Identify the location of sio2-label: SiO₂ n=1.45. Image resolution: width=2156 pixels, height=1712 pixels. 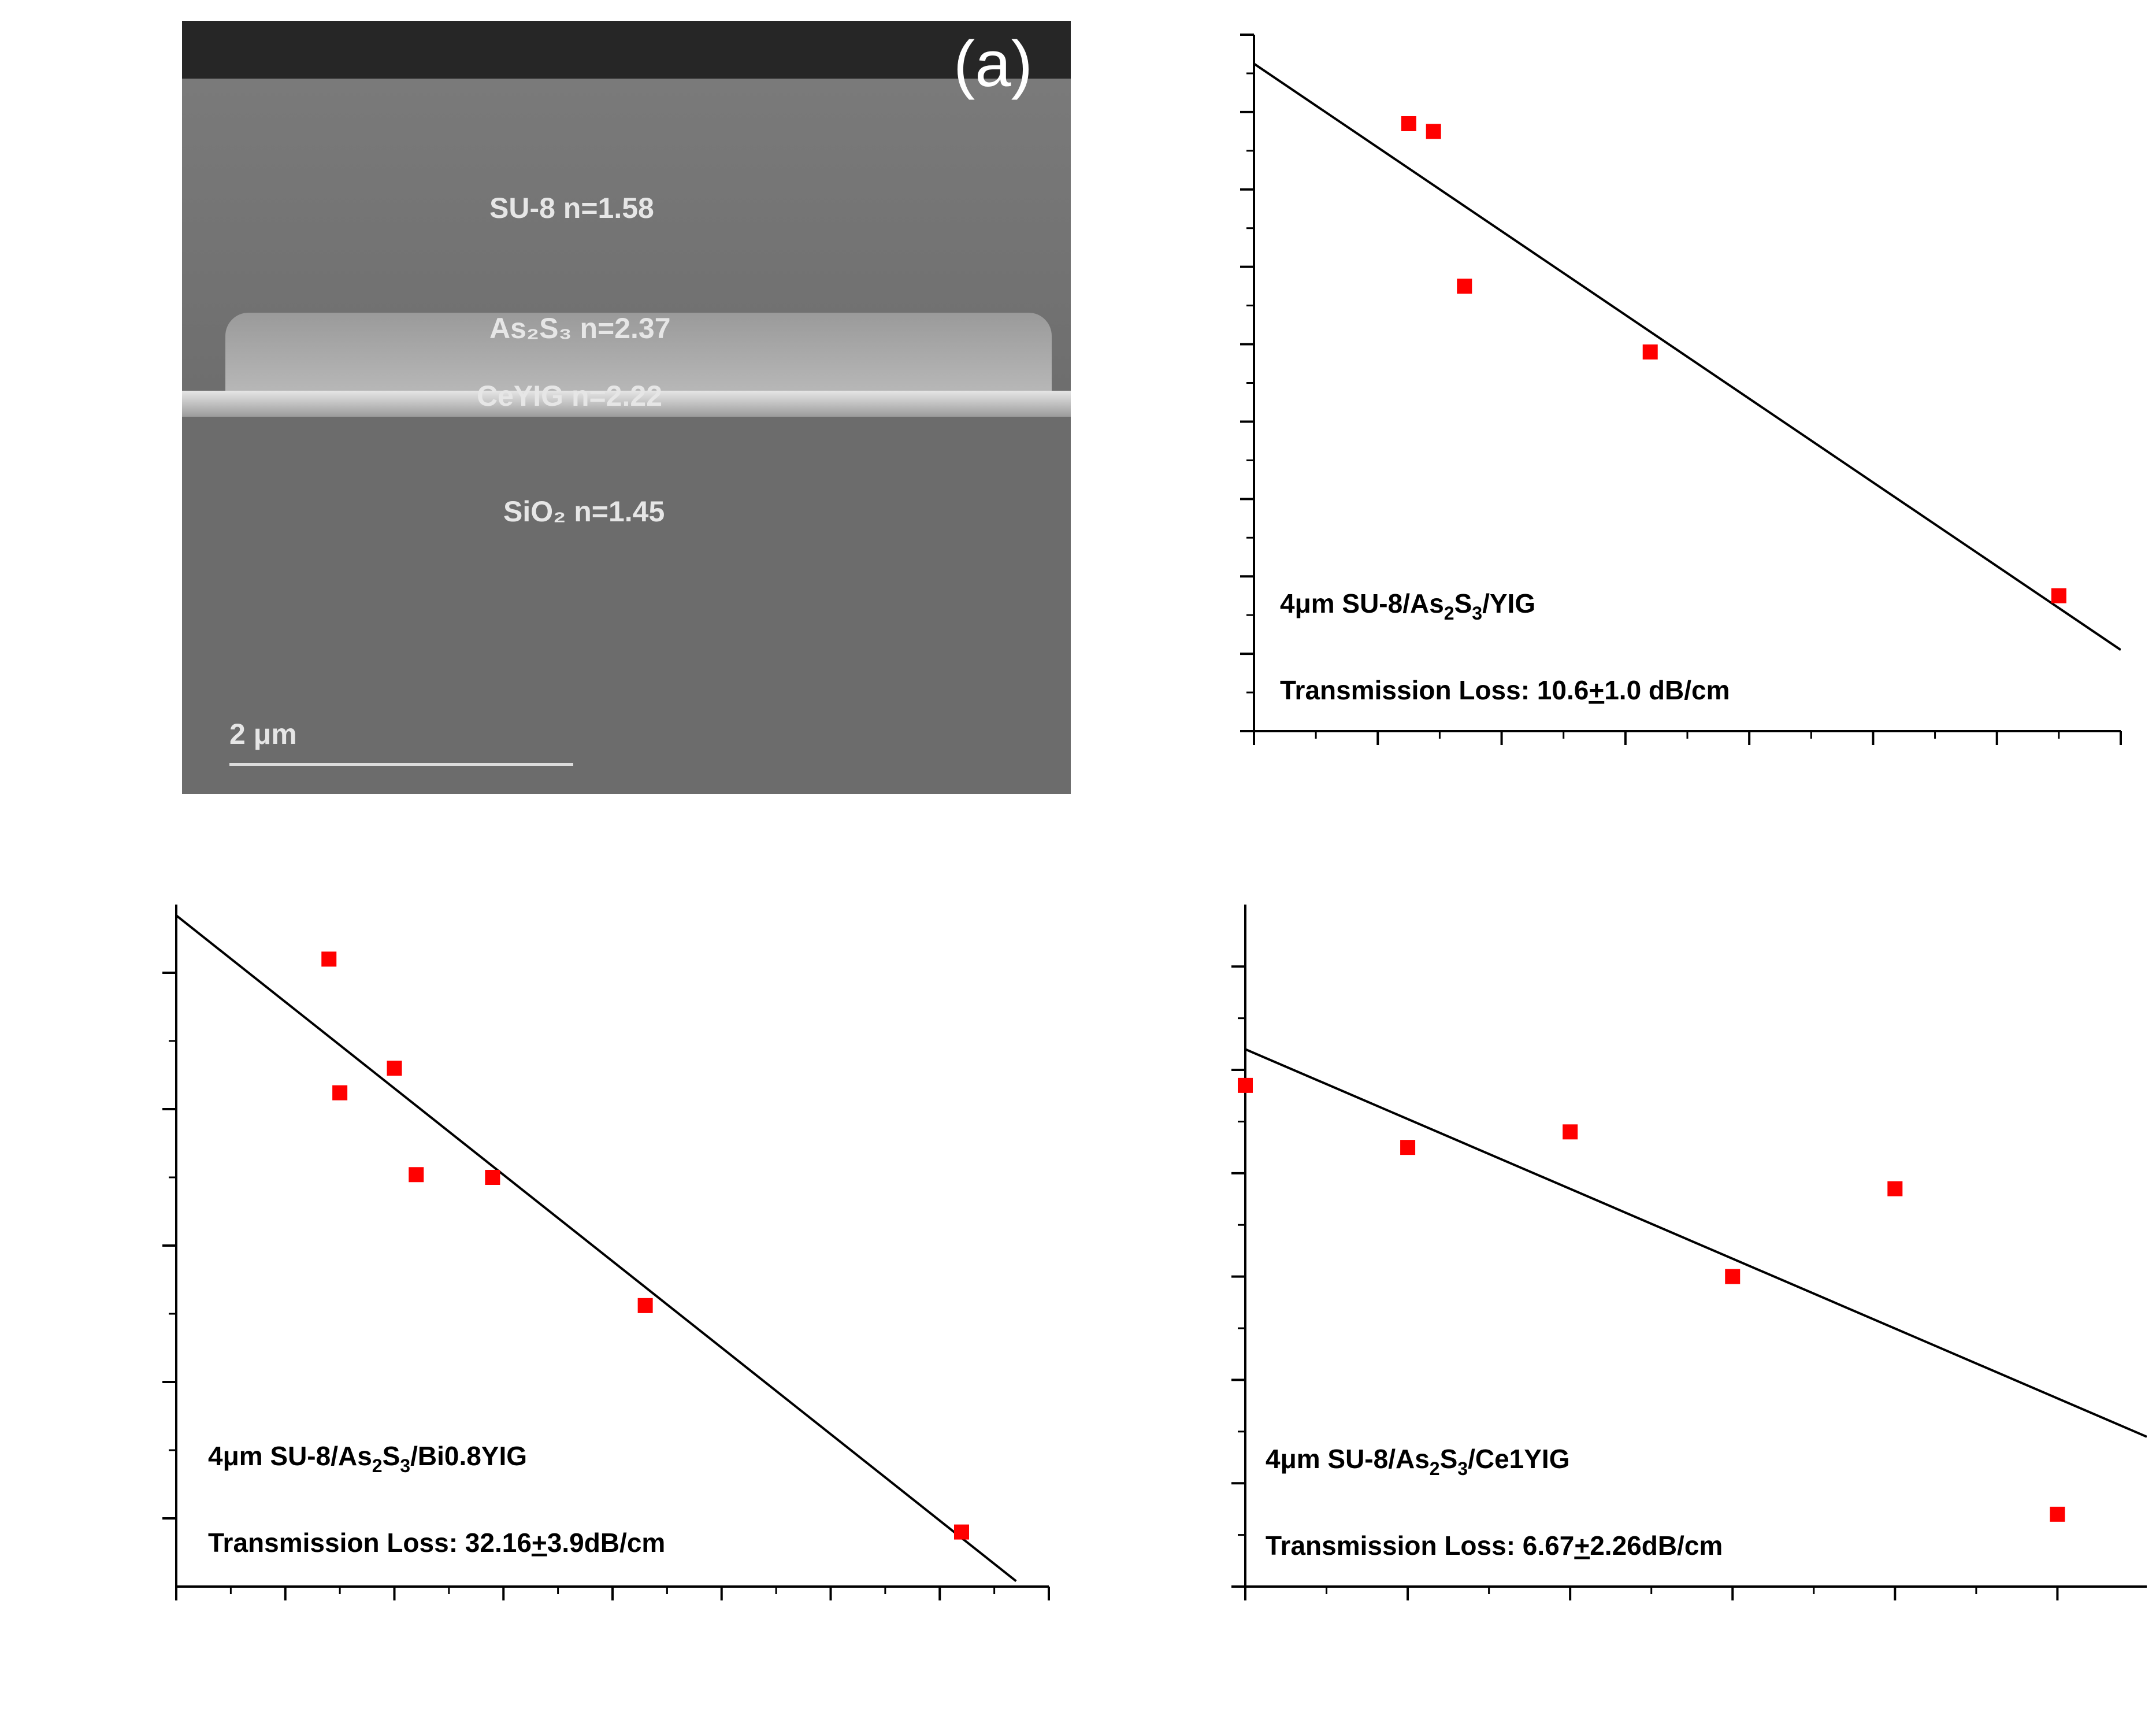
(584, 511).